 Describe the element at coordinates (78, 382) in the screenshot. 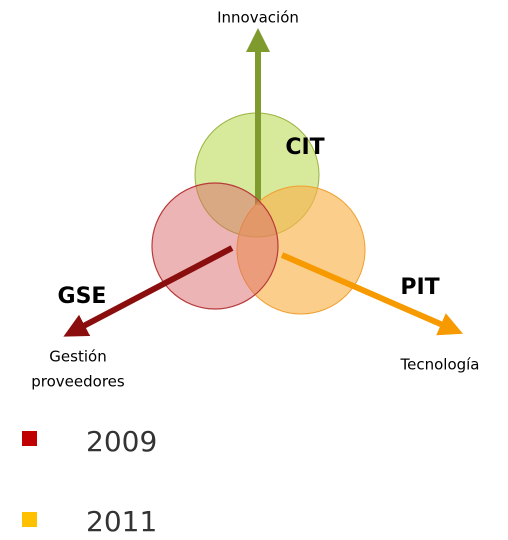

I see `axis-label: proveedores` at that location.